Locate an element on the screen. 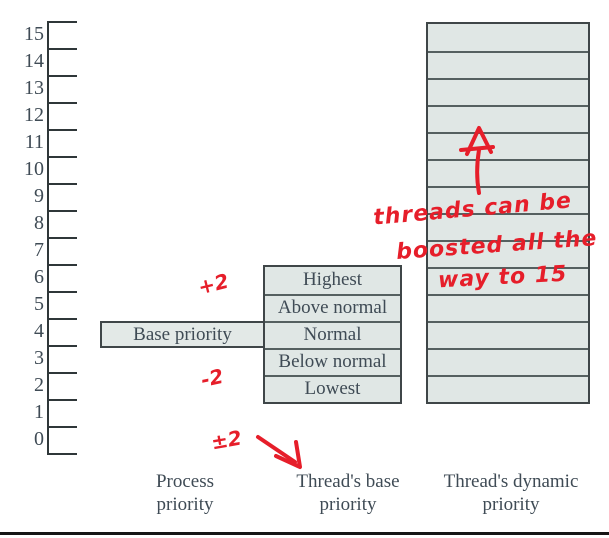  scale-label-8: 8 is located at coordinates (39, 223).